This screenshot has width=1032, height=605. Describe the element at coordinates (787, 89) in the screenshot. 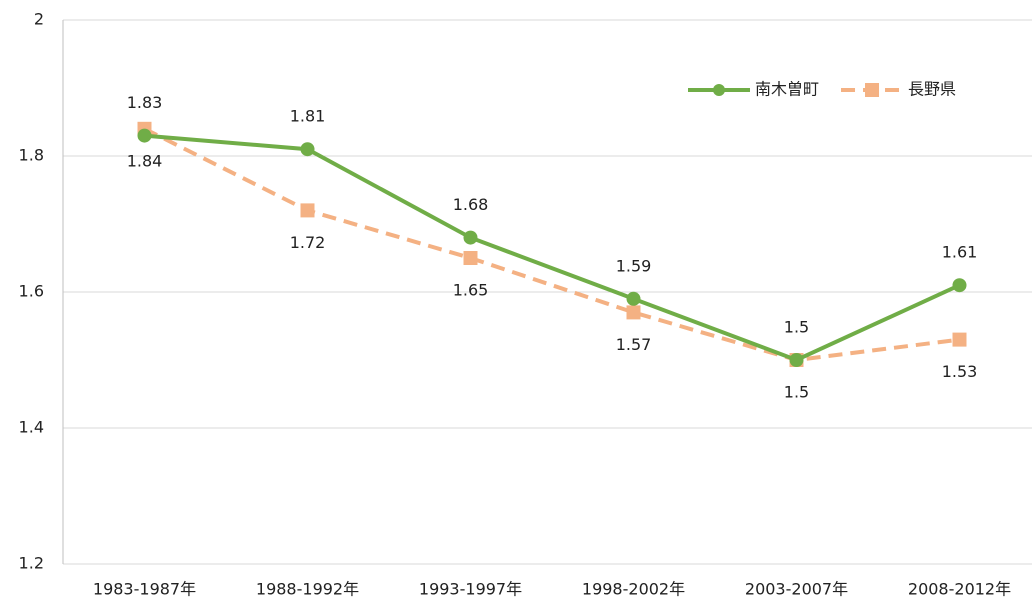

I see `legend-label: 南木曽町` at that location.